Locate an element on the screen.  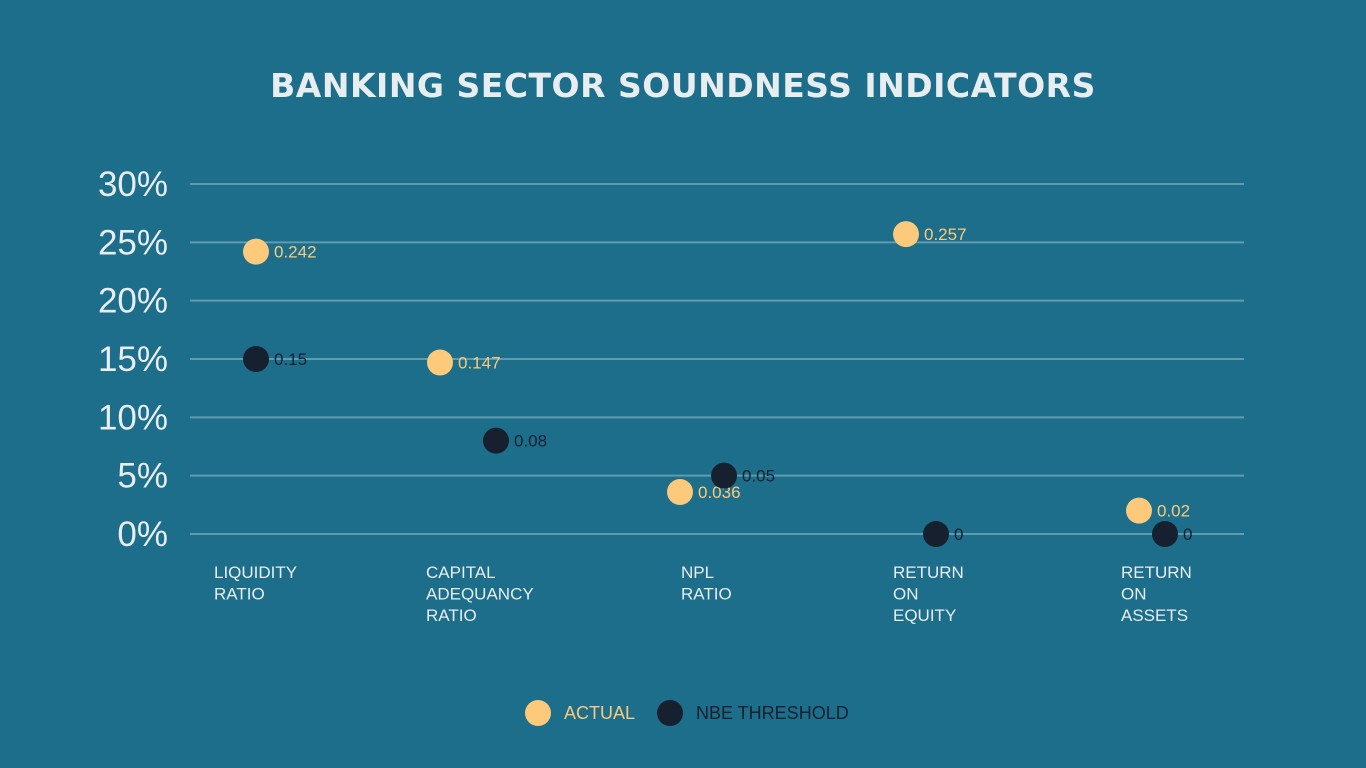
data-label: 0.02 is located at coordinates (1173, 511).